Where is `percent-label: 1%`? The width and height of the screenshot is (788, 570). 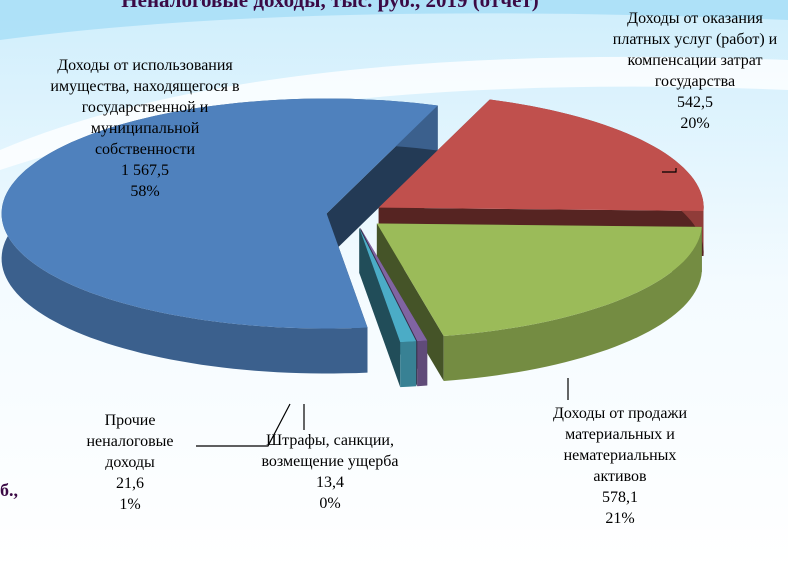
percent-label: 1% is located at coordinates (130, 504).